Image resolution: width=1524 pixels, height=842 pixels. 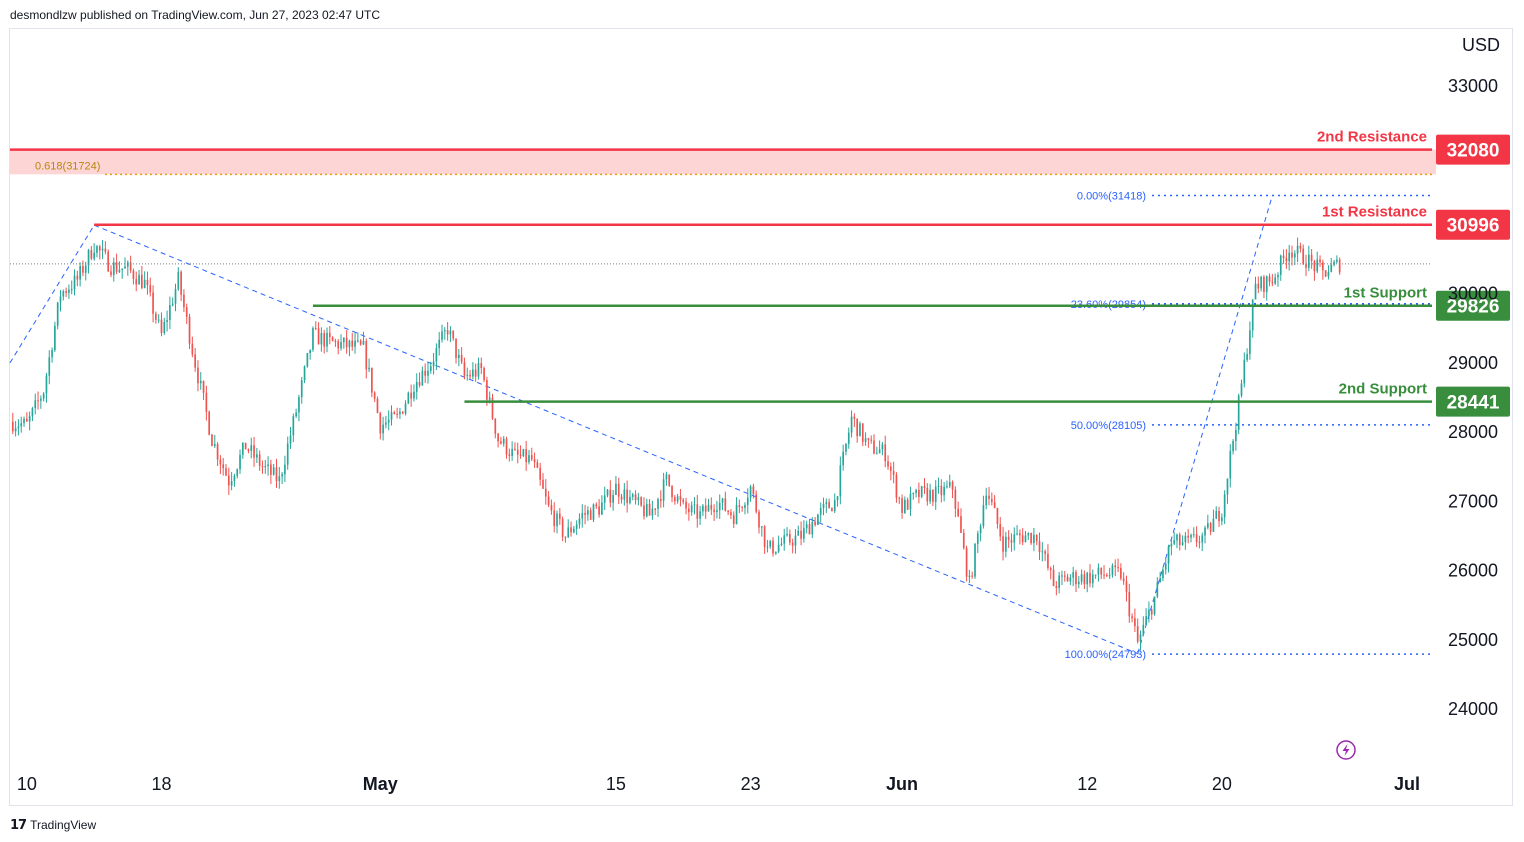 What do you see at coordinates (1346, 750) in the screenshot?
I see `lightning-icon` at bounding box center [1346, 750].